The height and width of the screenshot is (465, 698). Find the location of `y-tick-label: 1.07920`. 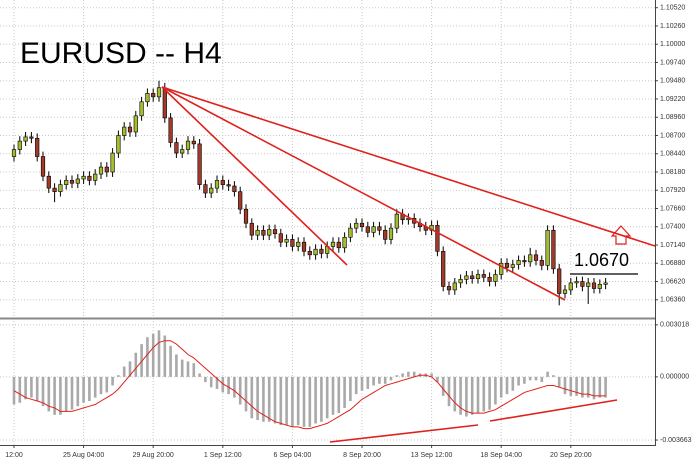

y-tick-label: 1.07920 is located at coordinates (672, 190).